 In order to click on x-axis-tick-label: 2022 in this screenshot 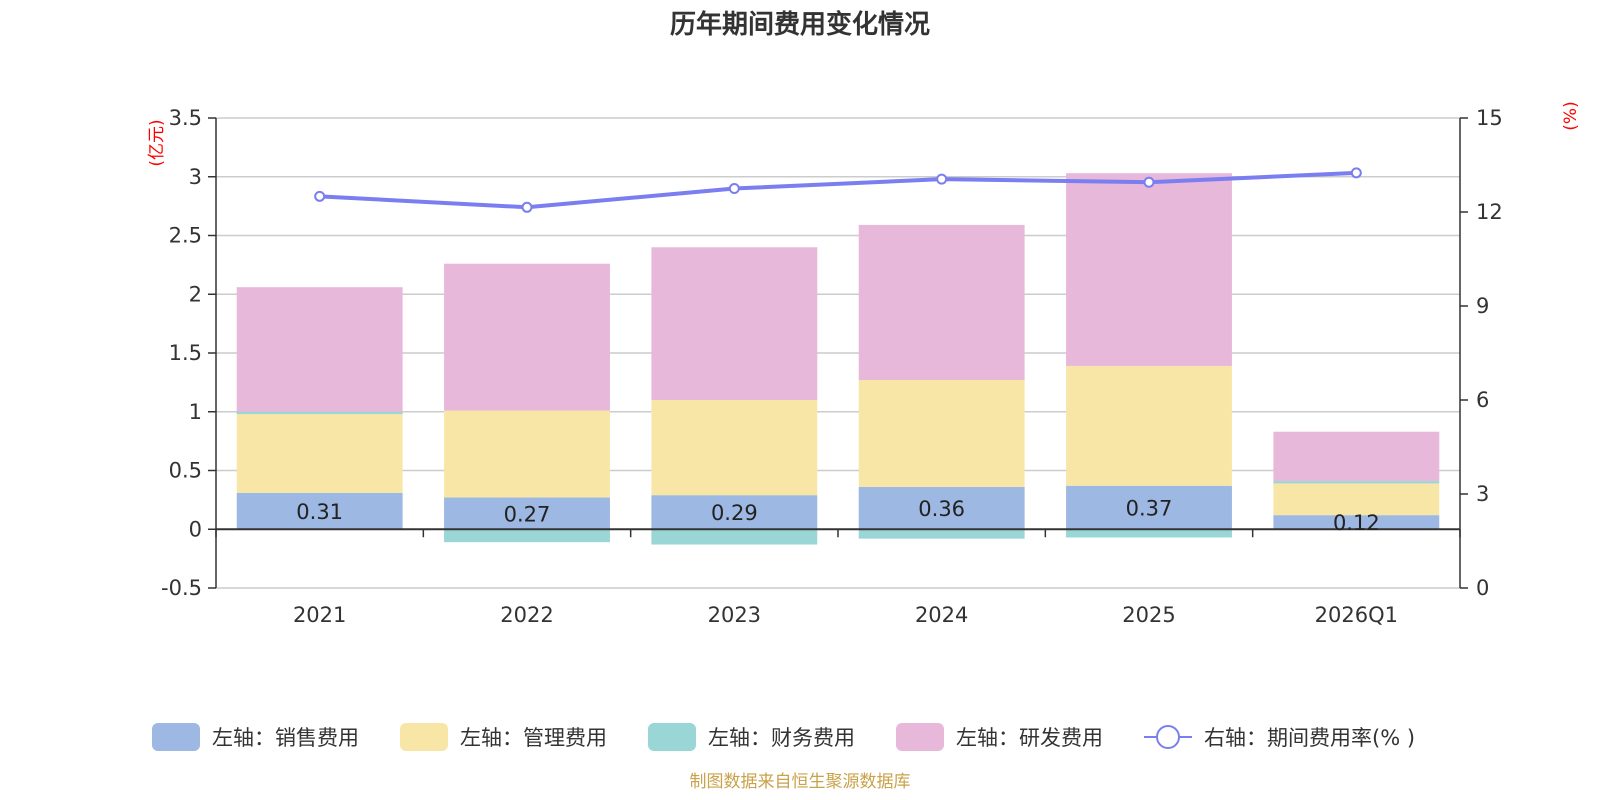, I will do `click(526, 615)`.